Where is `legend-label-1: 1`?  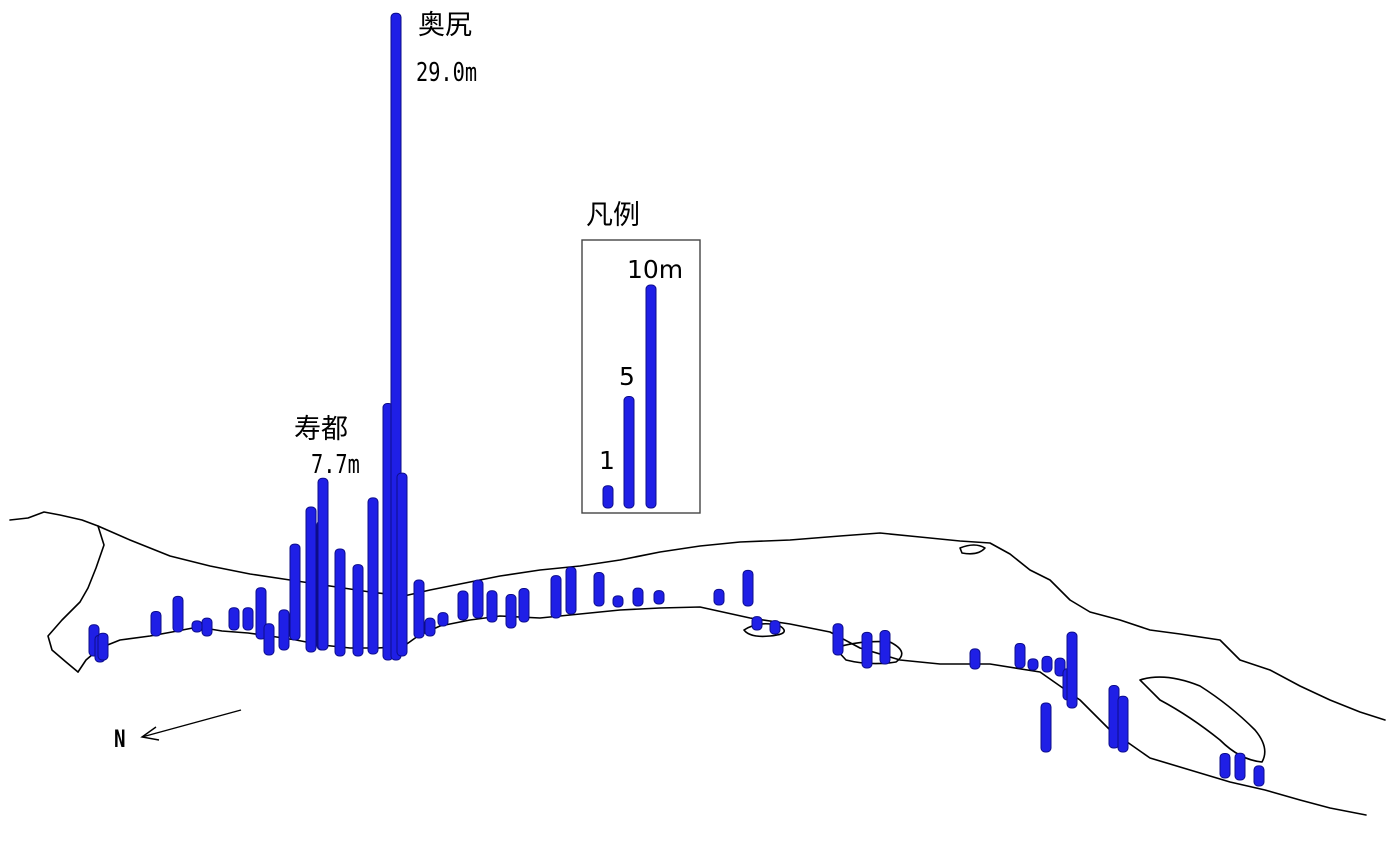 legend-label-1: 1 is located at coordinates (607, 460).